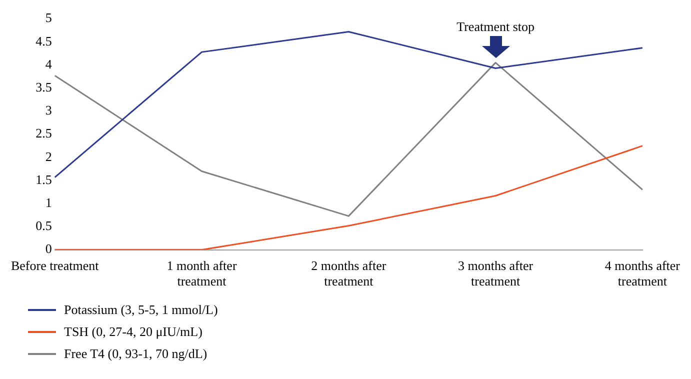 This screenshot has height=379, width=691. Describe the element at coordinates (44, 133) in the screenshot. I see `y-tick-label: 2.5` at that location.